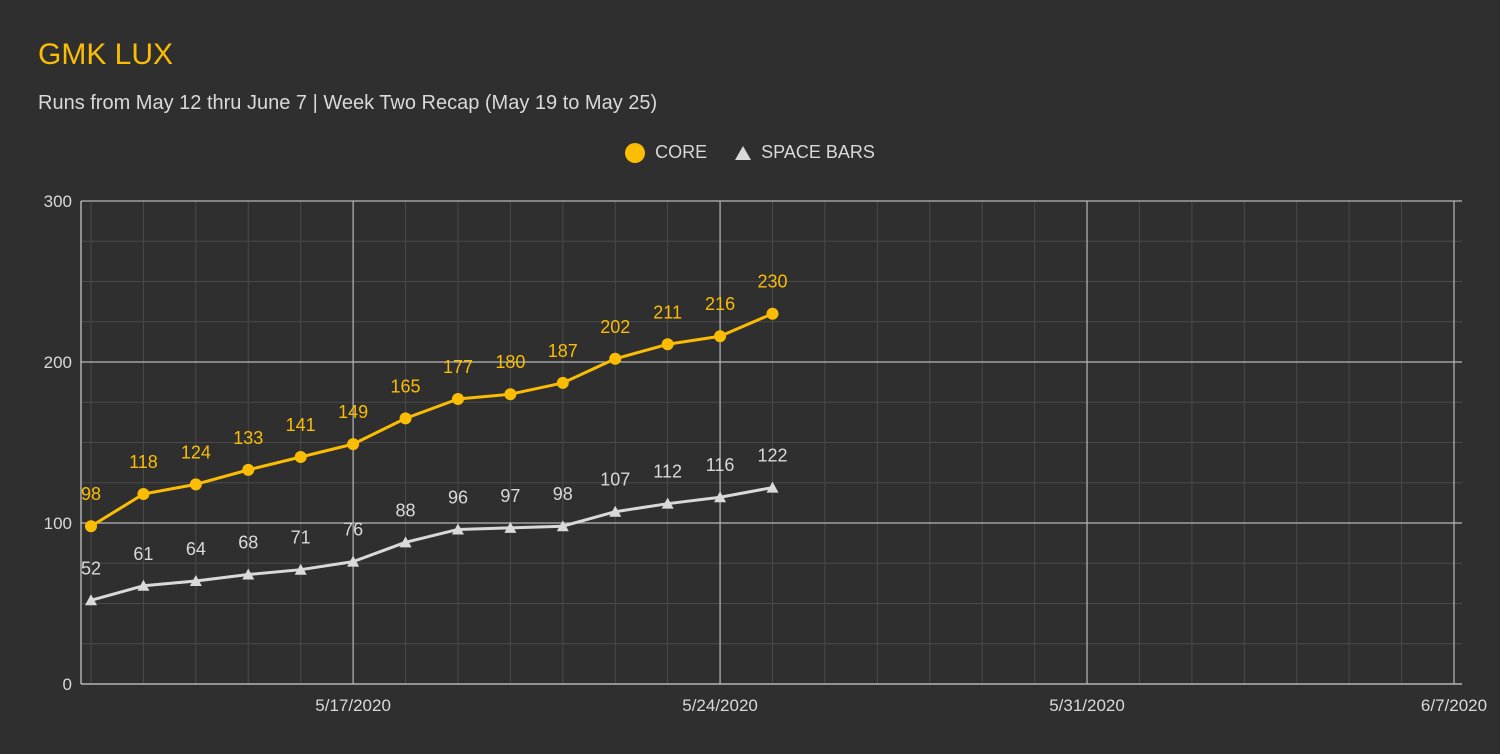 The width and height of the screenshot is (1500, 754). Describe the element at coordinates (1454, 705) in the screenshot. I see `x-tick-label: 6/7/2020` at that location.